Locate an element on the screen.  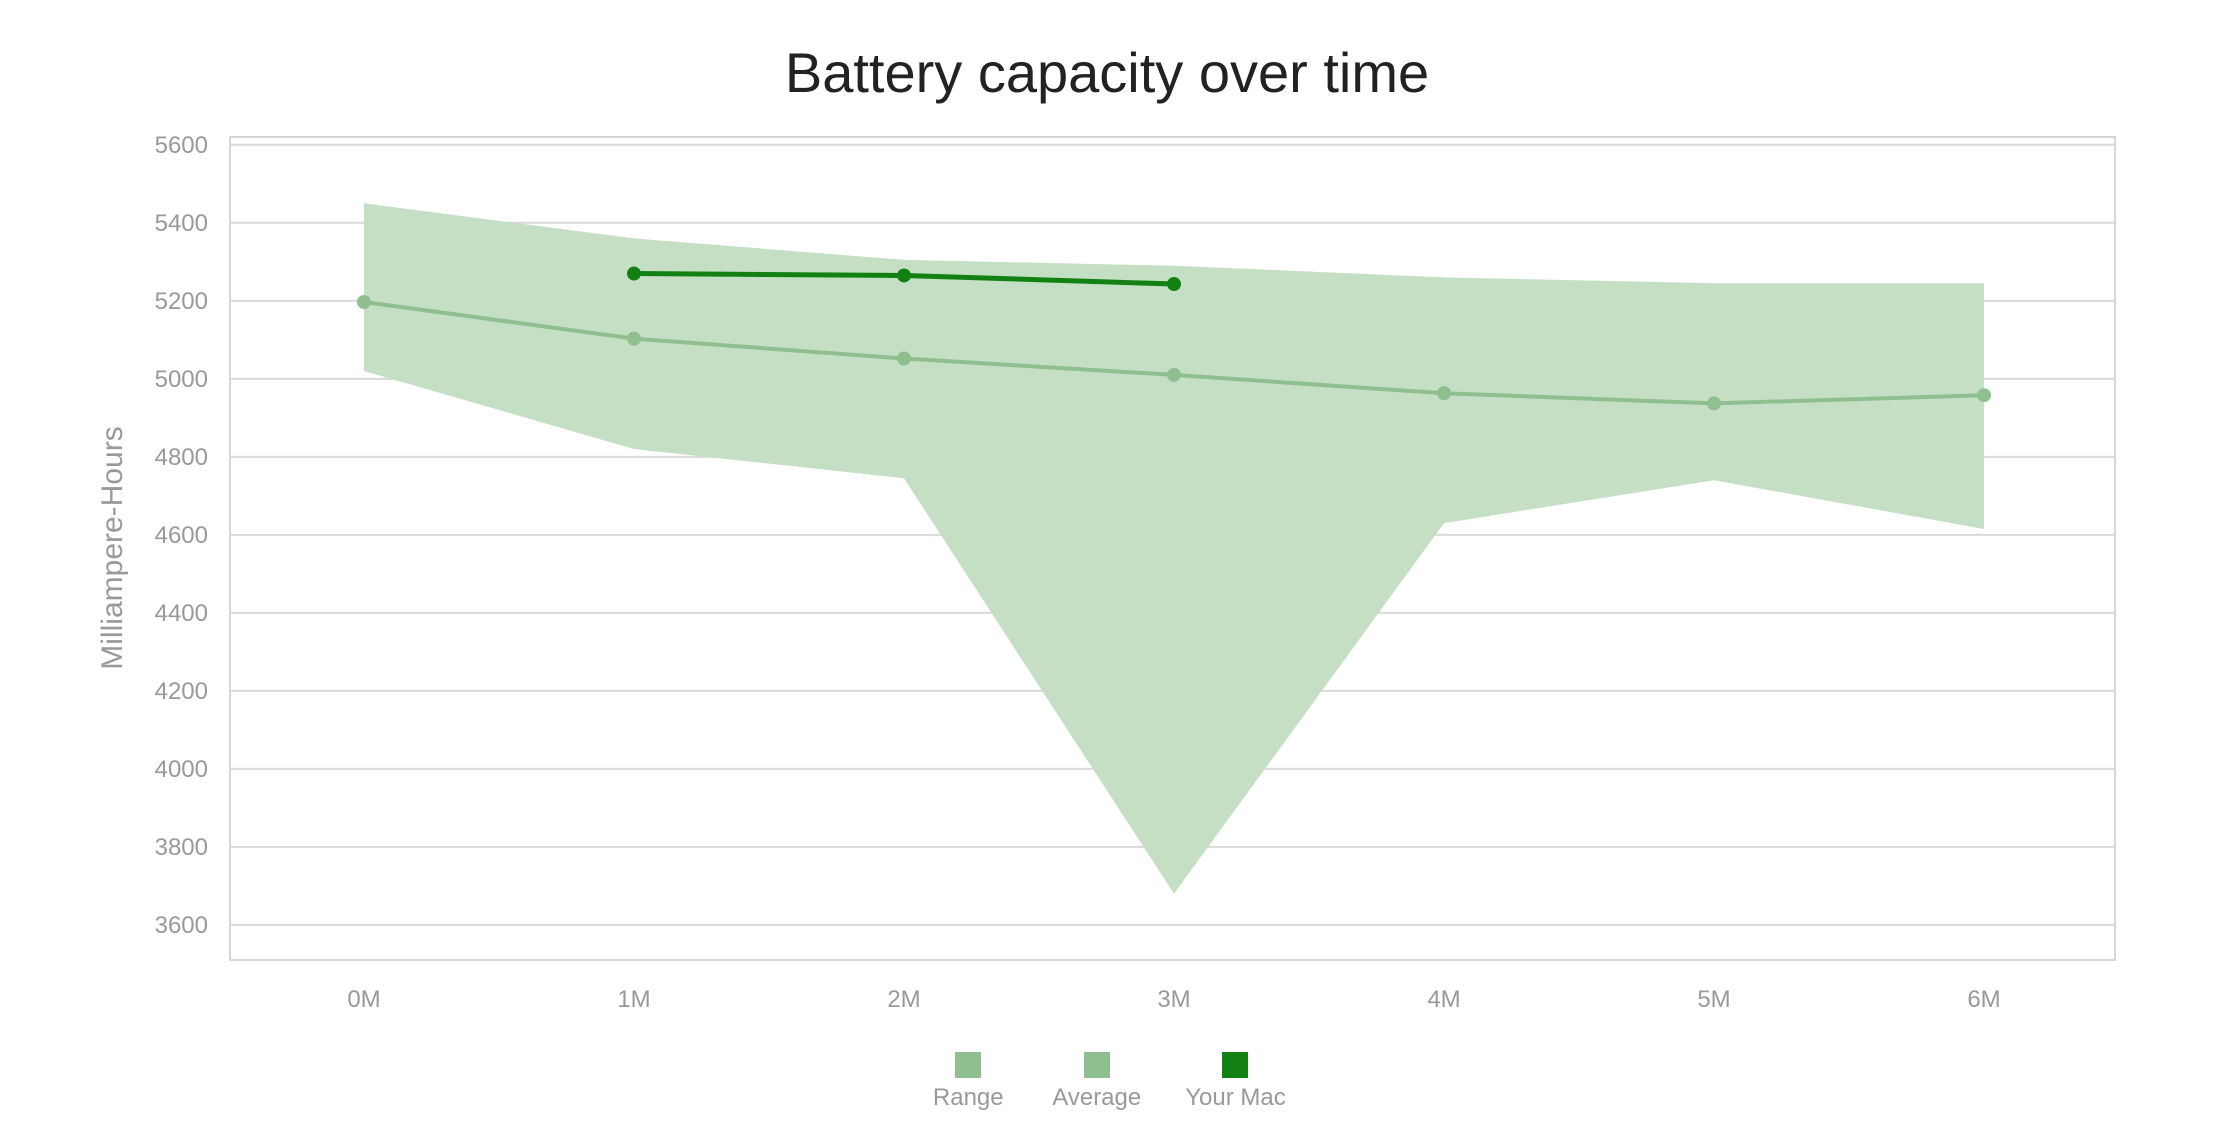
point-average-3M is located at coordinates (1174, 374).